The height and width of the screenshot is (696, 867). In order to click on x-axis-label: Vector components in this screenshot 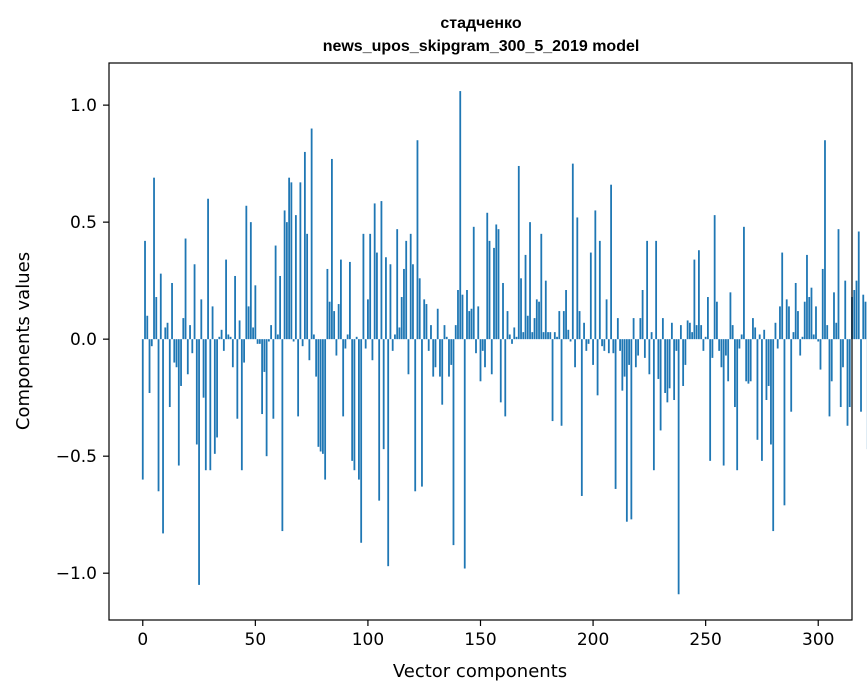, I will do `click(480, 671)`.